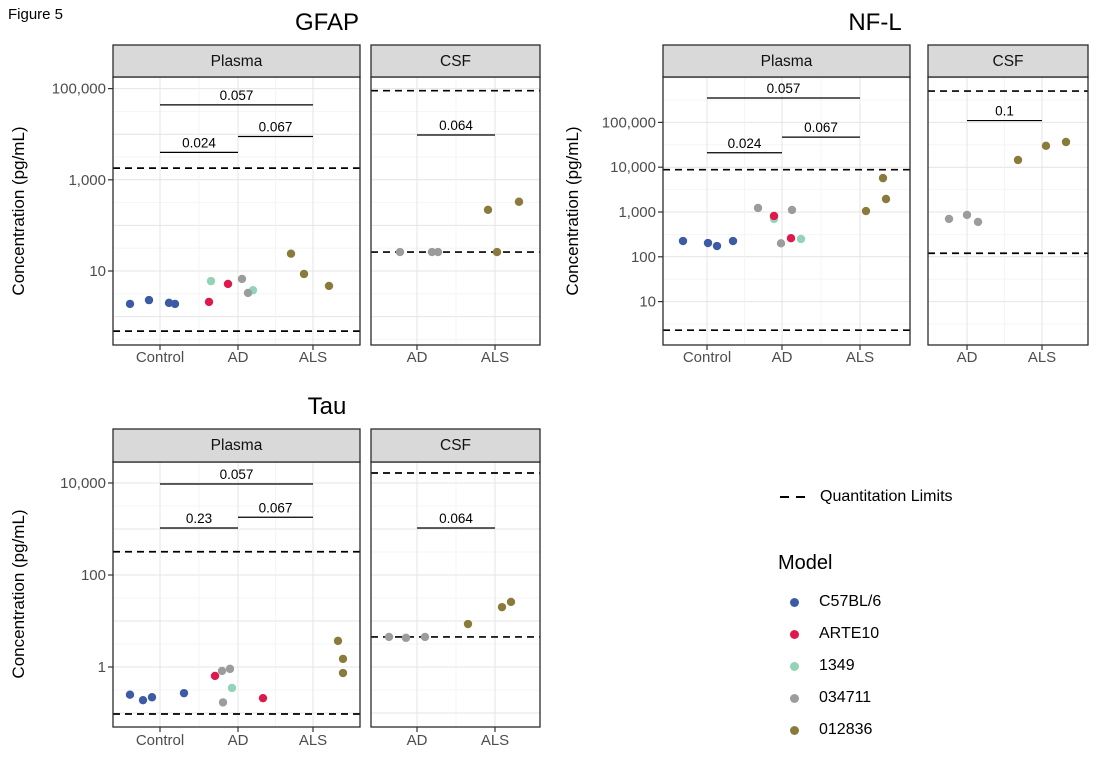 This screenshot has height=759, width=1098. Describe the element at coordinates (792, 497) in the screenshot. I see `dashed-line-sample` at that location.